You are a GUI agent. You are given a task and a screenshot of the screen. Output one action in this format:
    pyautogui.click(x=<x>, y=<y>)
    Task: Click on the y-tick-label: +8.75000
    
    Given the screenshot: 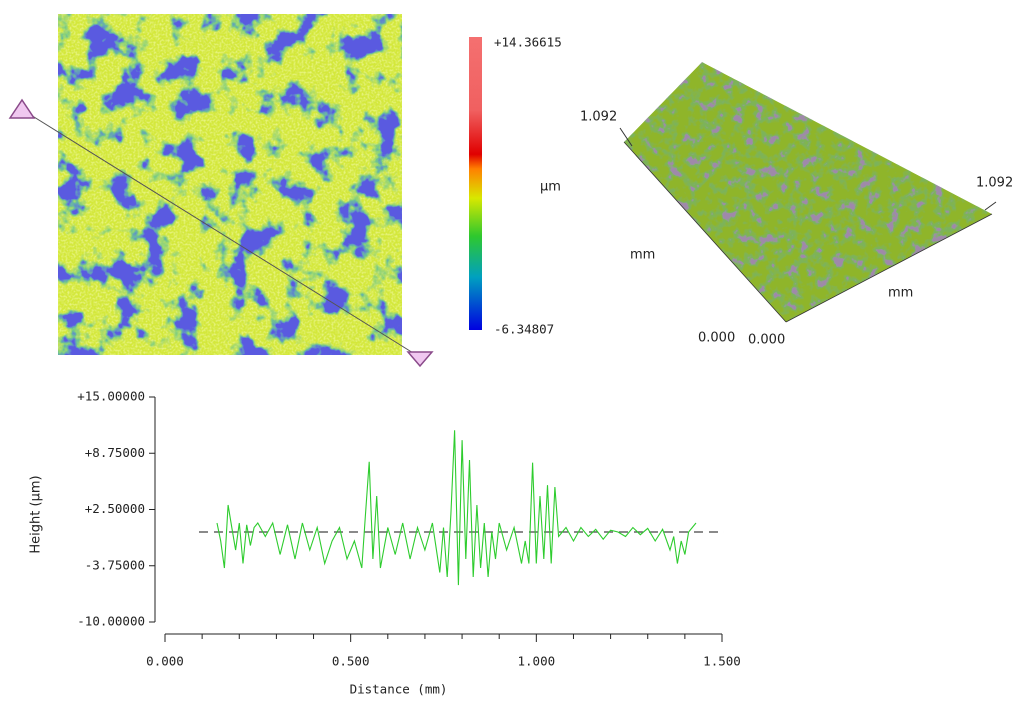 What is the action you would take?
    pyautogui.click(x=115, y=452)
    